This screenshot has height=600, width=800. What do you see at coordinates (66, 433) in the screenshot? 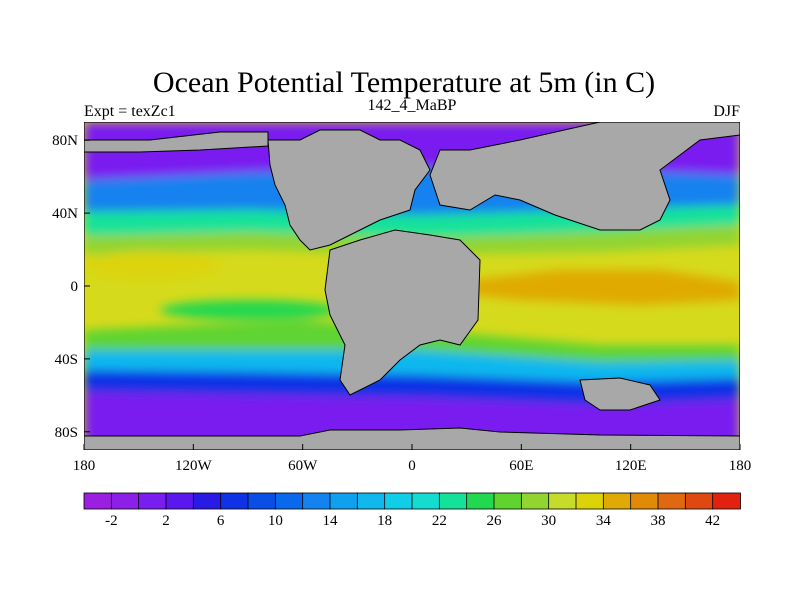
I see `y-tick-label: 80S` at bounding box center [66, 433].